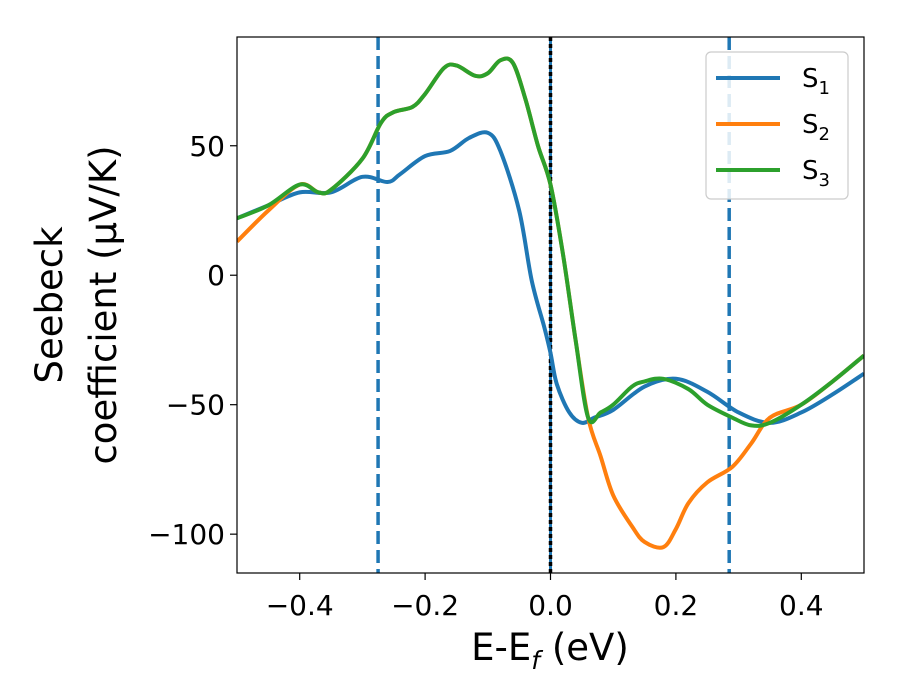 The height and width of the screenshot is (700, 900). I want to click on x-tick-label-1: −0.2, so click(425, 605).